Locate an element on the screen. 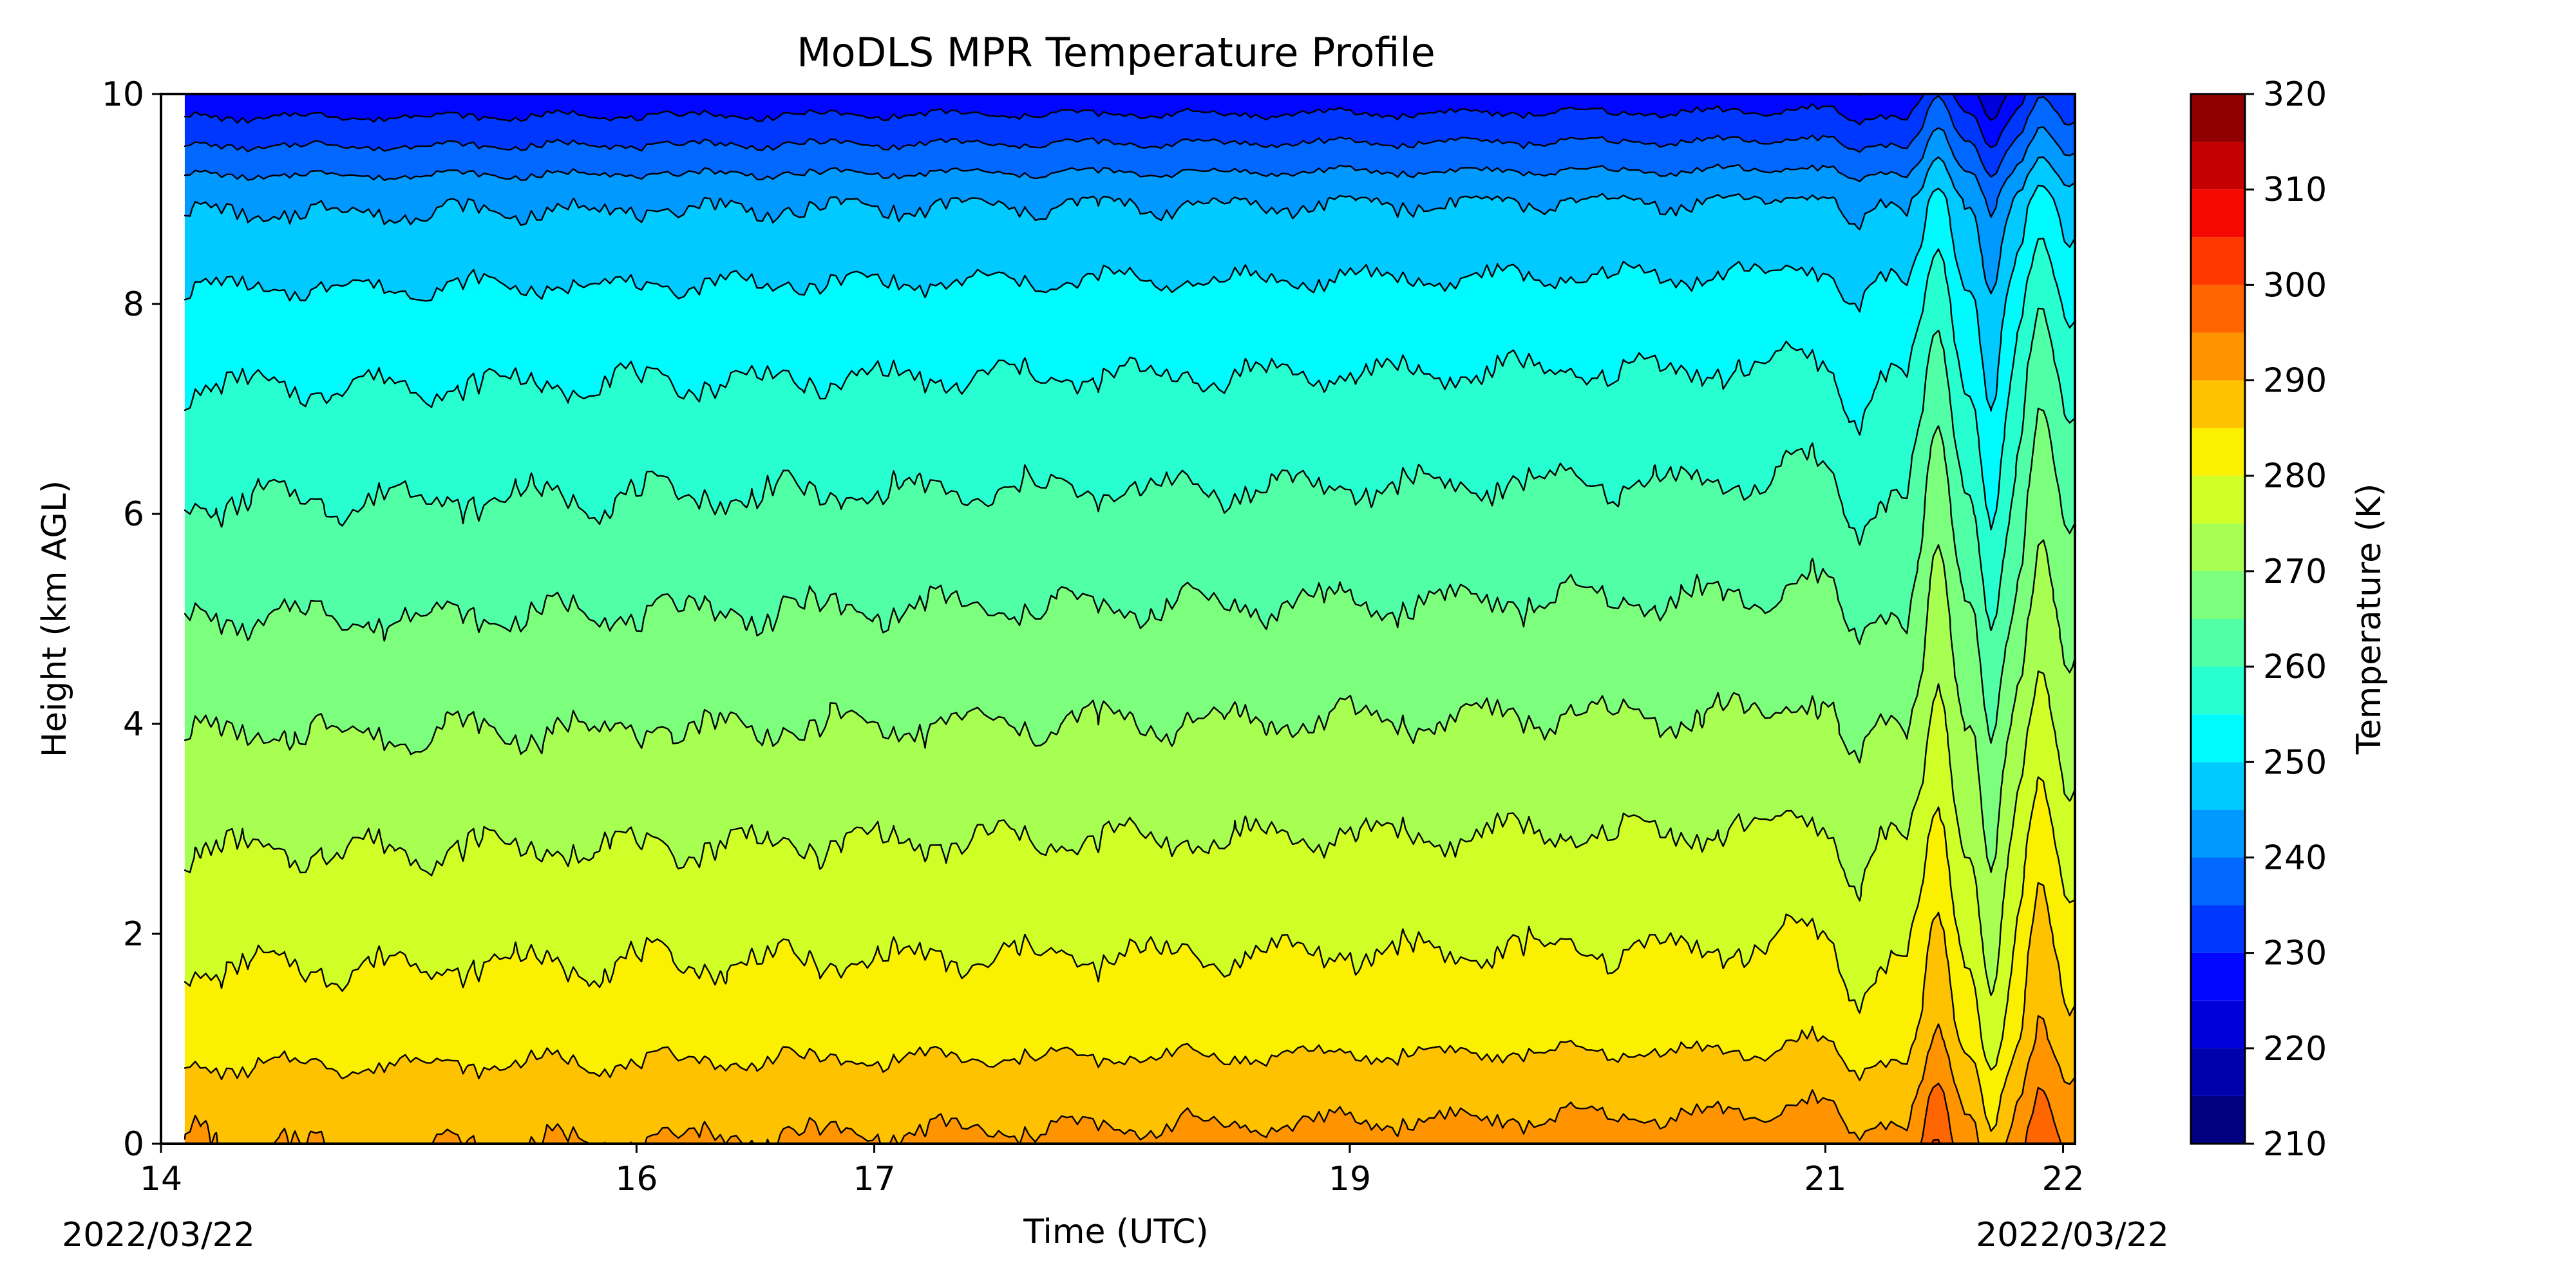 This screenshot has height=1288, width=2576. colorbar-tick-label: 320 is located at coordinates (2295, 95).